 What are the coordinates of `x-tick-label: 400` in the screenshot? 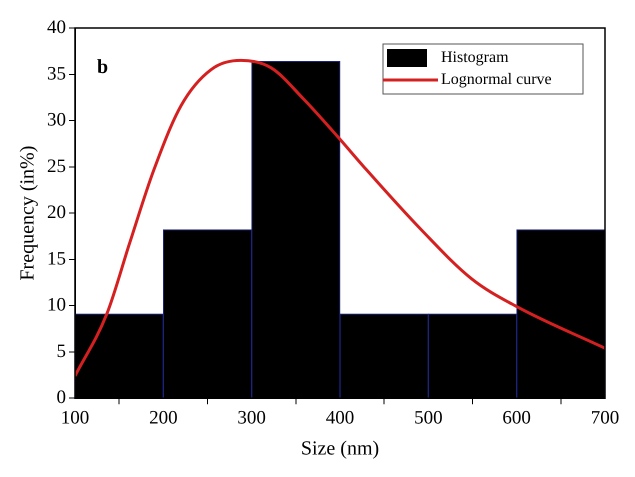 It's located at (340, 418).